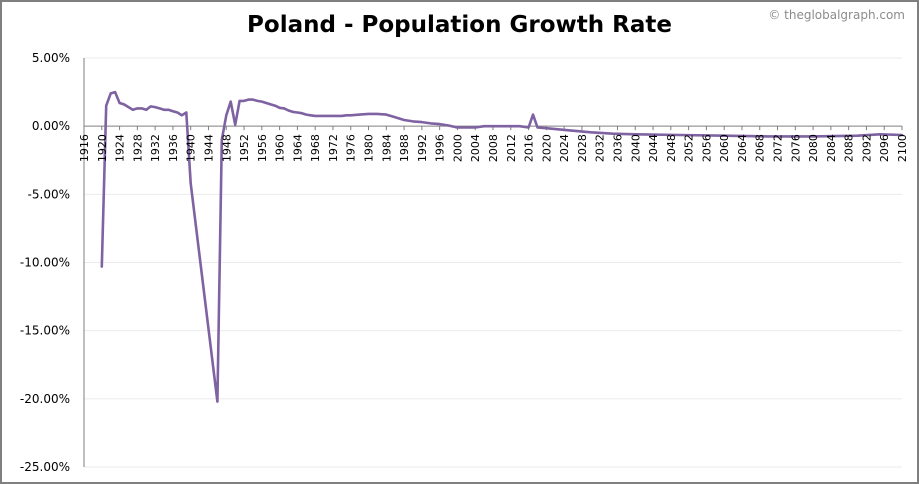 This screenshot has height=484, width=919. I want to click on x-tick-label: 2064, so click(742, 148).